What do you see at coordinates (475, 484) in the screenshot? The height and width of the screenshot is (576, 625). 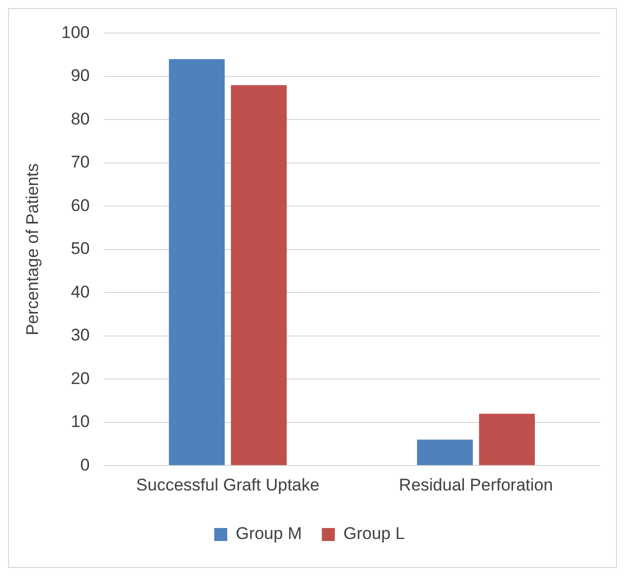 I see `x-tick-label: Residual Perforation` at bounding box center [475, 484].